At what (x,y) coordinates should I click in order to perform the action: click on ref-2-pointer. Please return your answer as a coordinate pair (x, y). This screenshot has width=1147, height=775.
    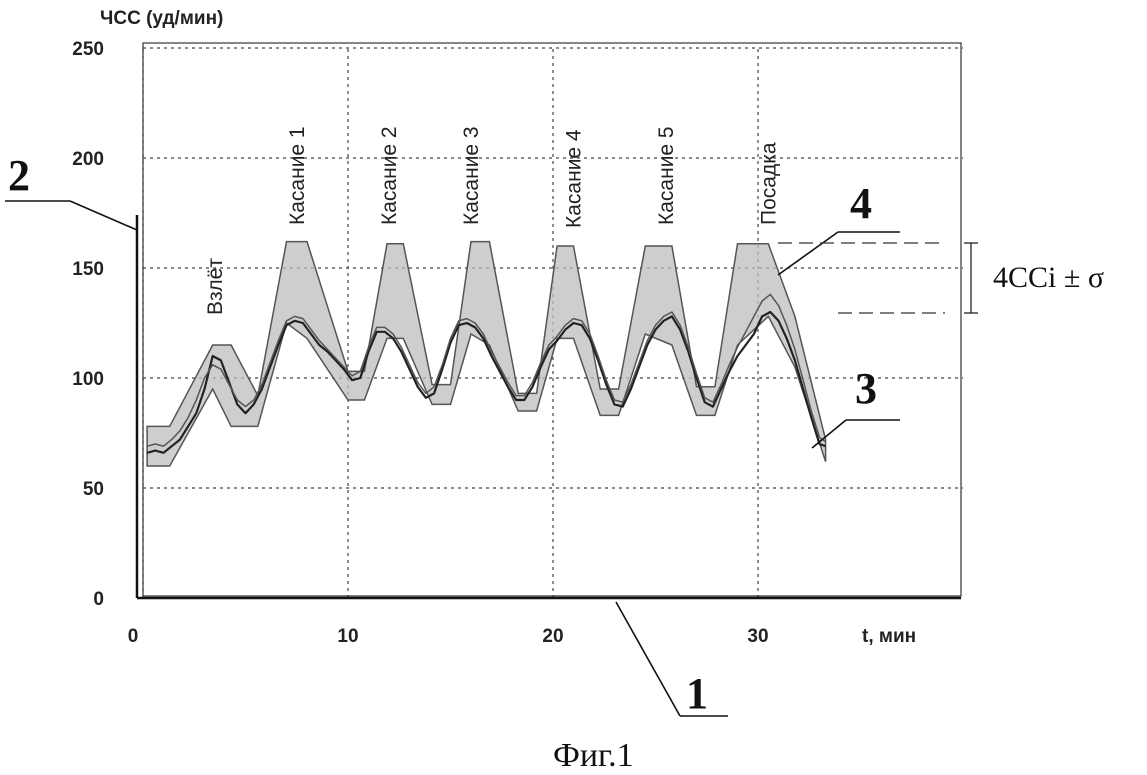
    Looking at the image, I should click on (103, 215).